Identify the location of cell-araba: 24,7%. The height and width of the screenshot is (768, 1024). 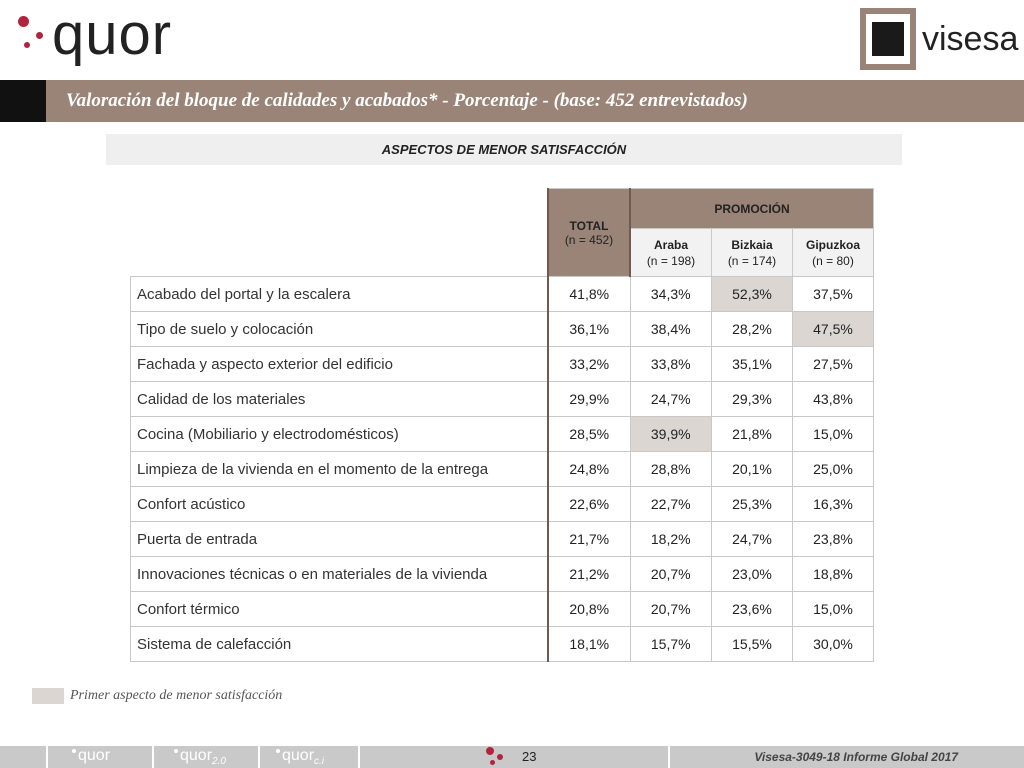
(670, 399).